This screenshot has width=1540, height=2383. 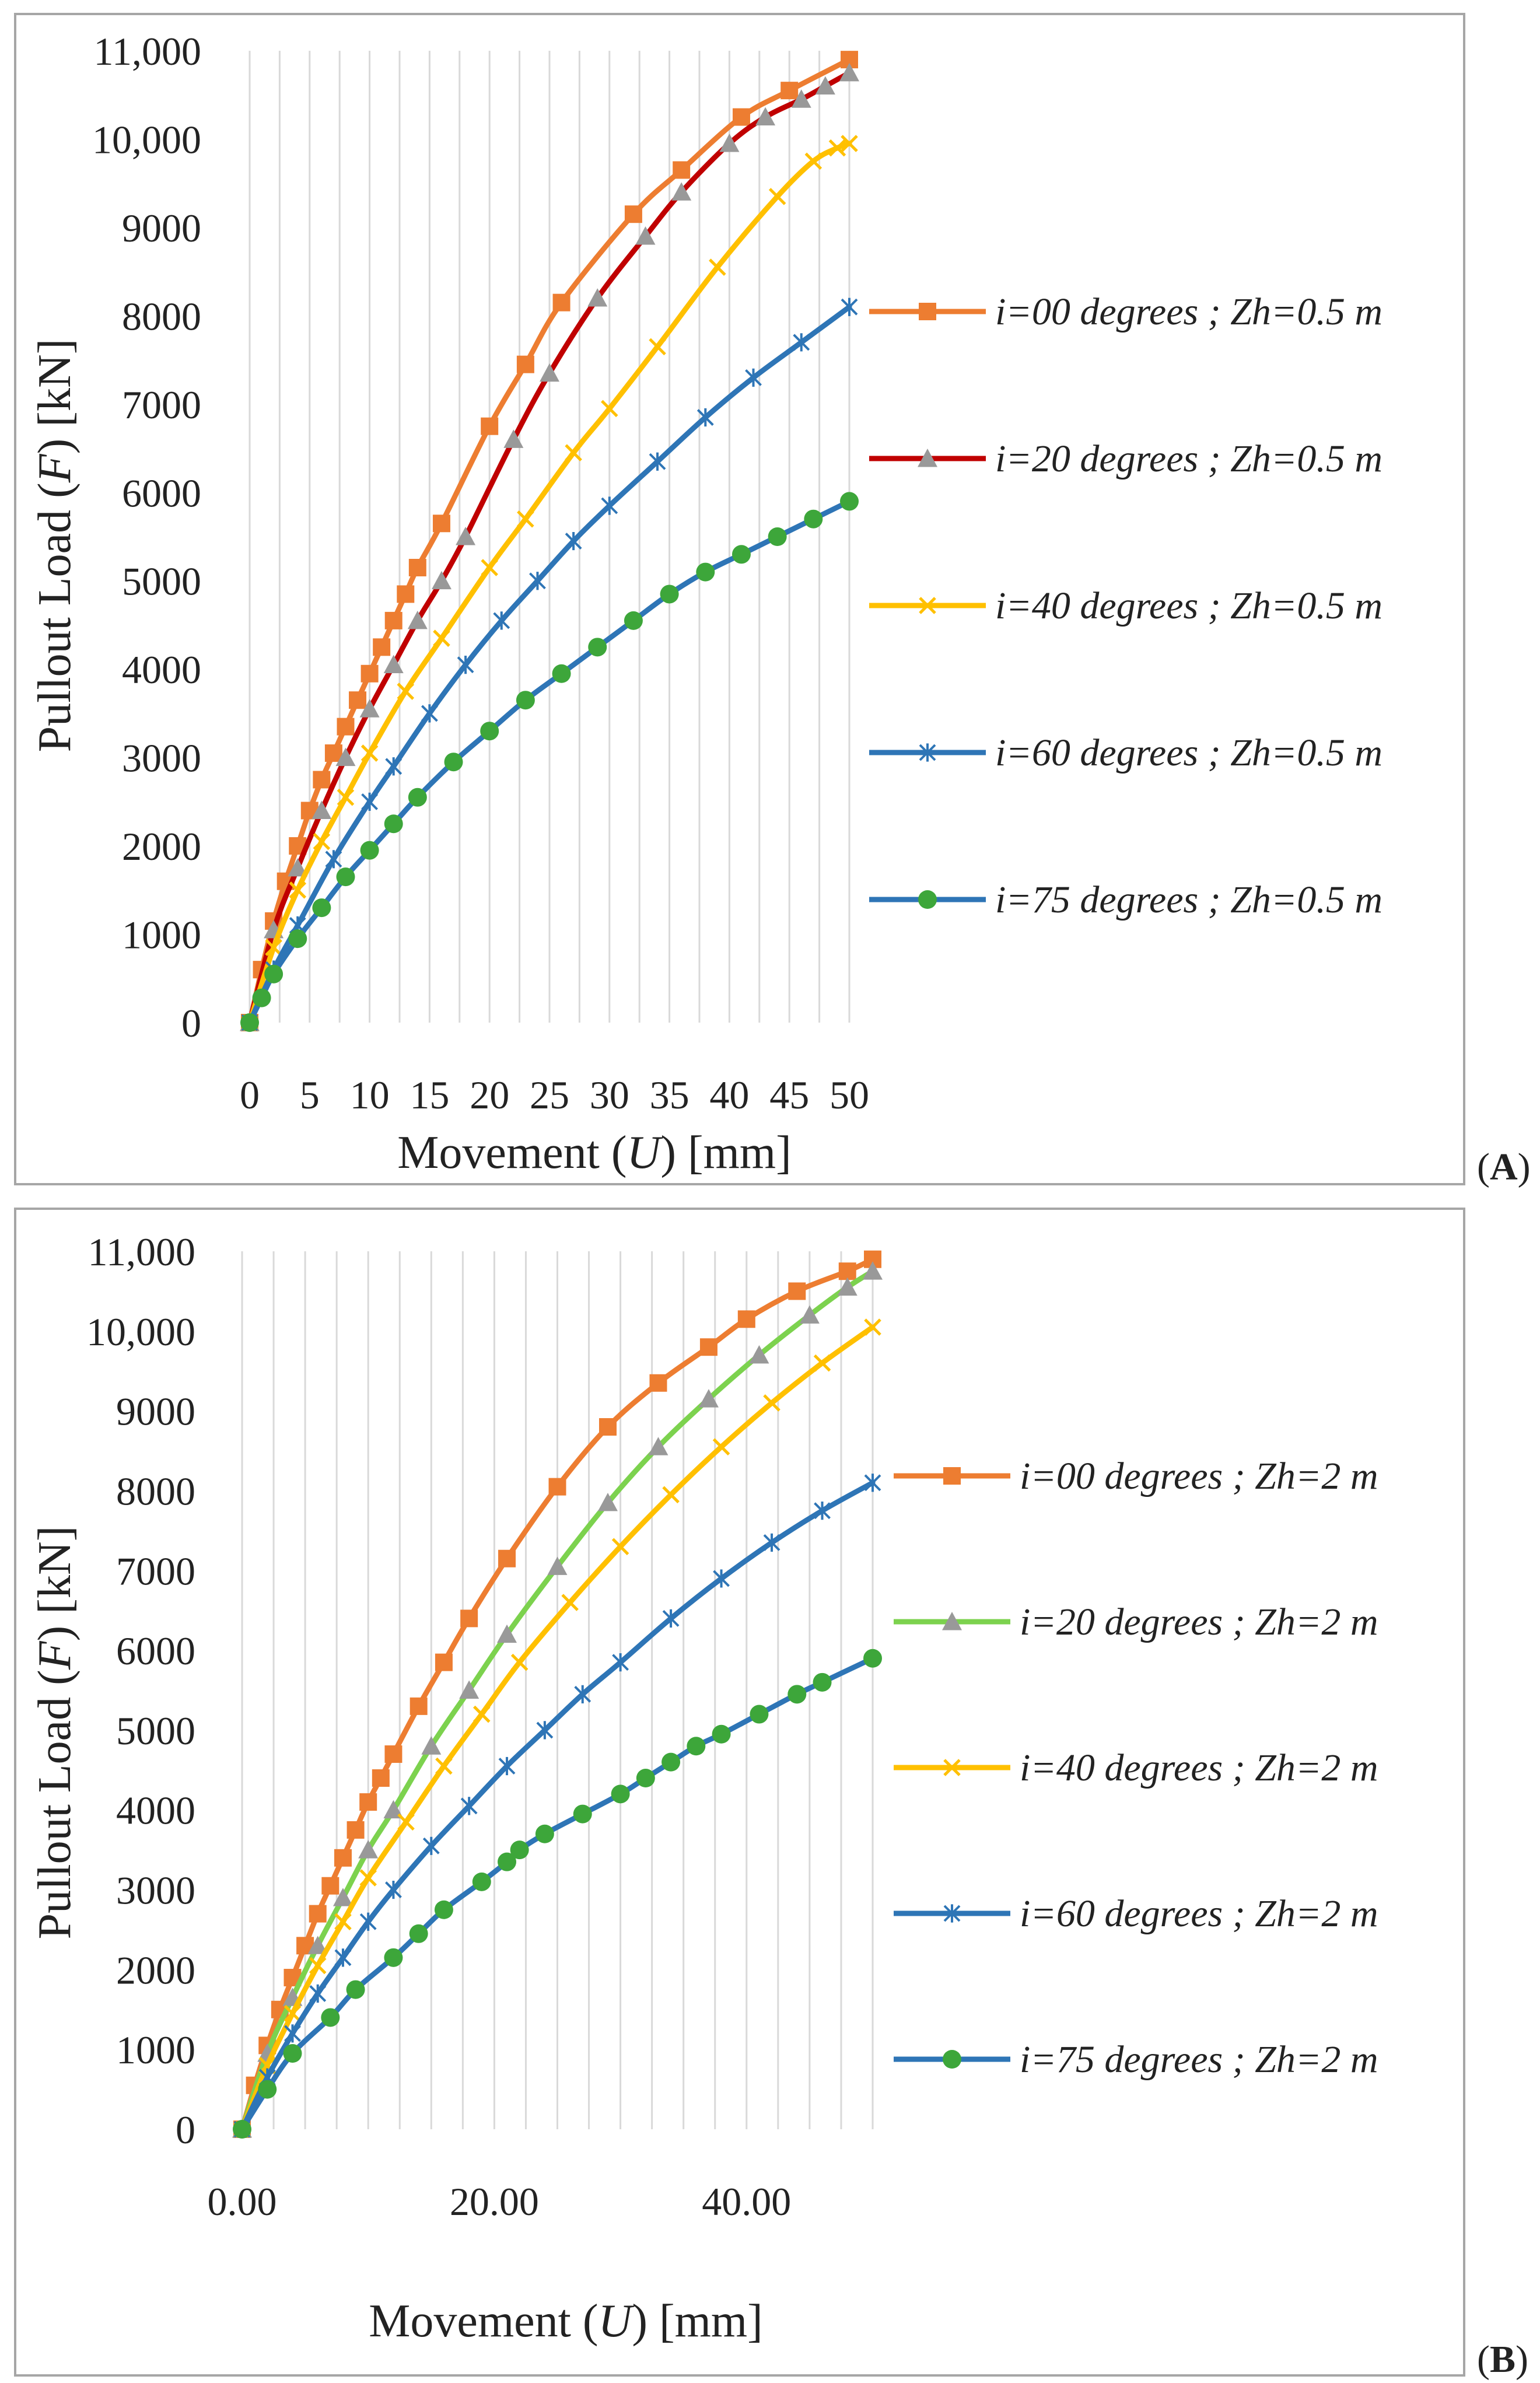 I want to click on panel-a-x-tick-labels: 0 5 10 15 20 25 30 35 40 45 50, so click(x=554, y=1095).